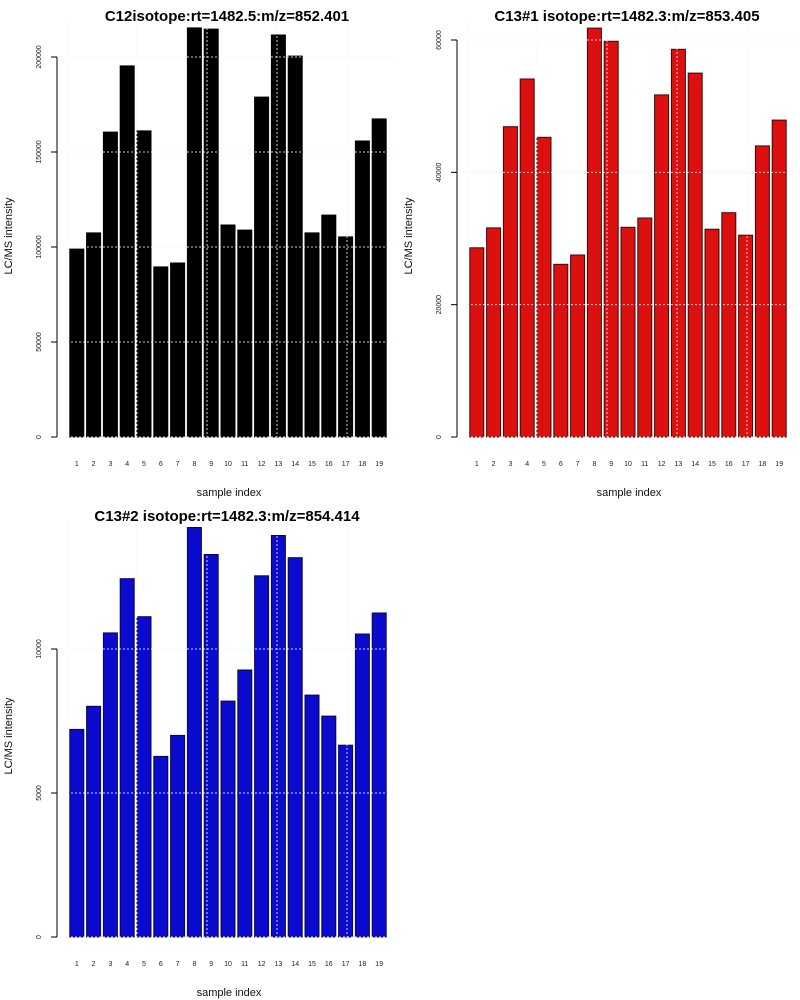  What do you see at coordinates (39, 649) in the screenshot?
I see `y-tick-label: 10000` at bounding box center [39, 649].